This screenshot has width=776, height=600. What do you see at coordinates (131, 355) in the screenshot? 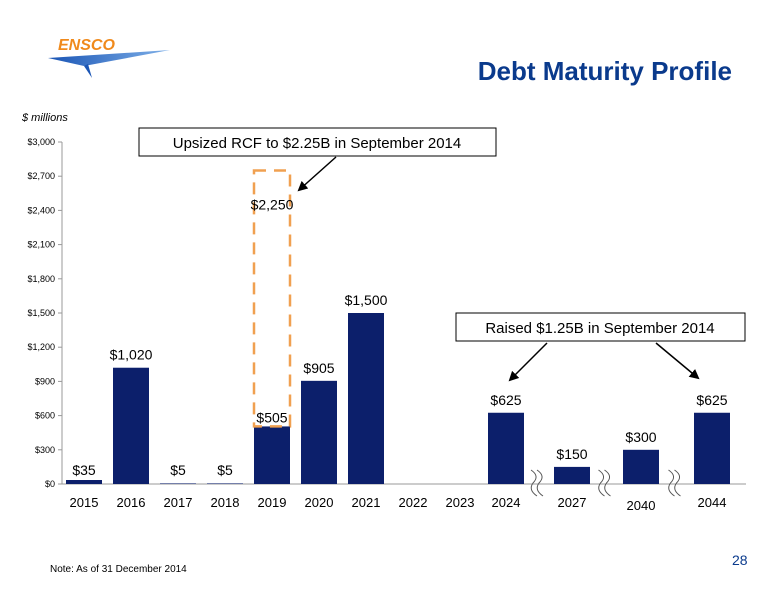
I see `data-label-2016: $1,020` at bounding box center [131, 355].